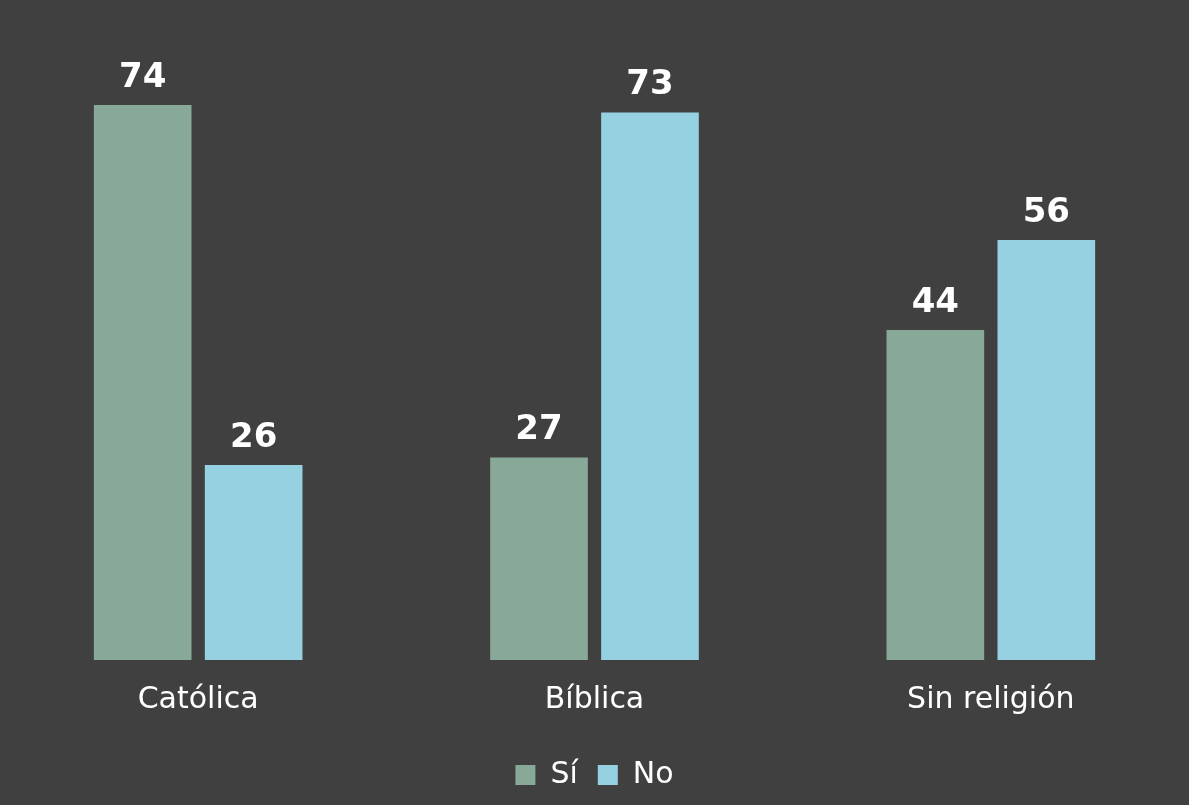 The image size is (1189, 805). What do you see at coordinates (253, 434) in the screenshot?
I see `data-label: 26` at bounding box center [253, 434].